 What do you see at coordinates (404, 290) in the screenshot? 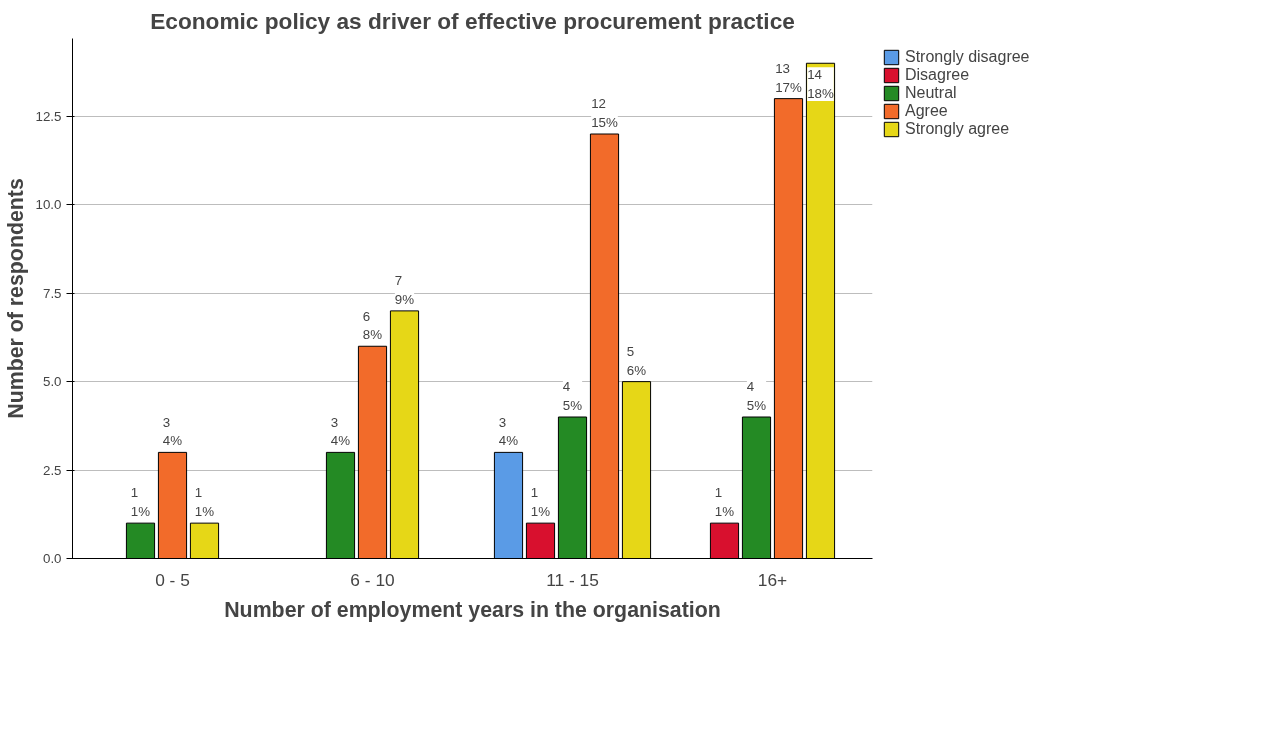
I see `data-label: 7 9%` at bounding box center [404, 290].